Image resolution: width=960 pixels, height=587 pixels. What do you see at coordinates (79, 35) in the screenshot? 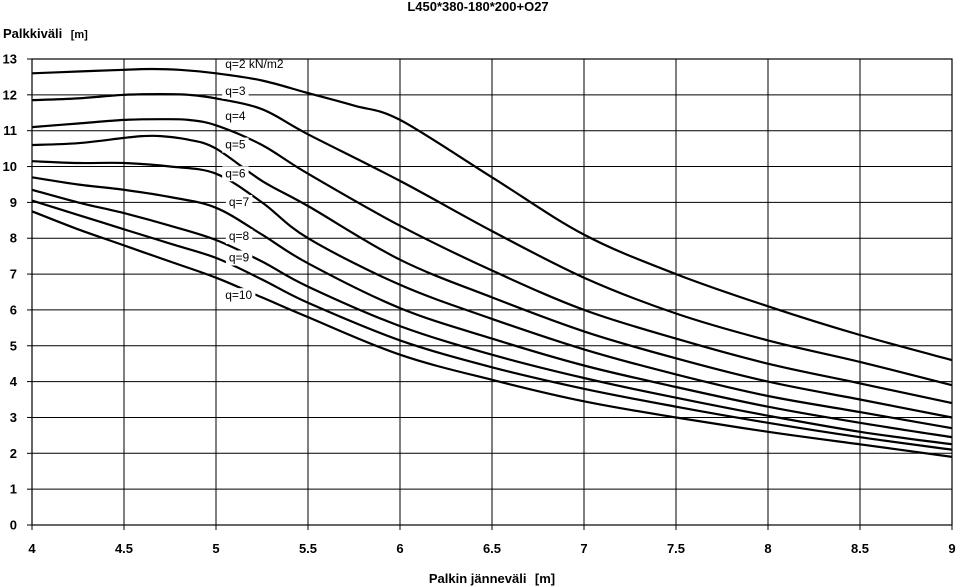
I see `y-axis-unit: [m]` at bounding box center [79, 35].